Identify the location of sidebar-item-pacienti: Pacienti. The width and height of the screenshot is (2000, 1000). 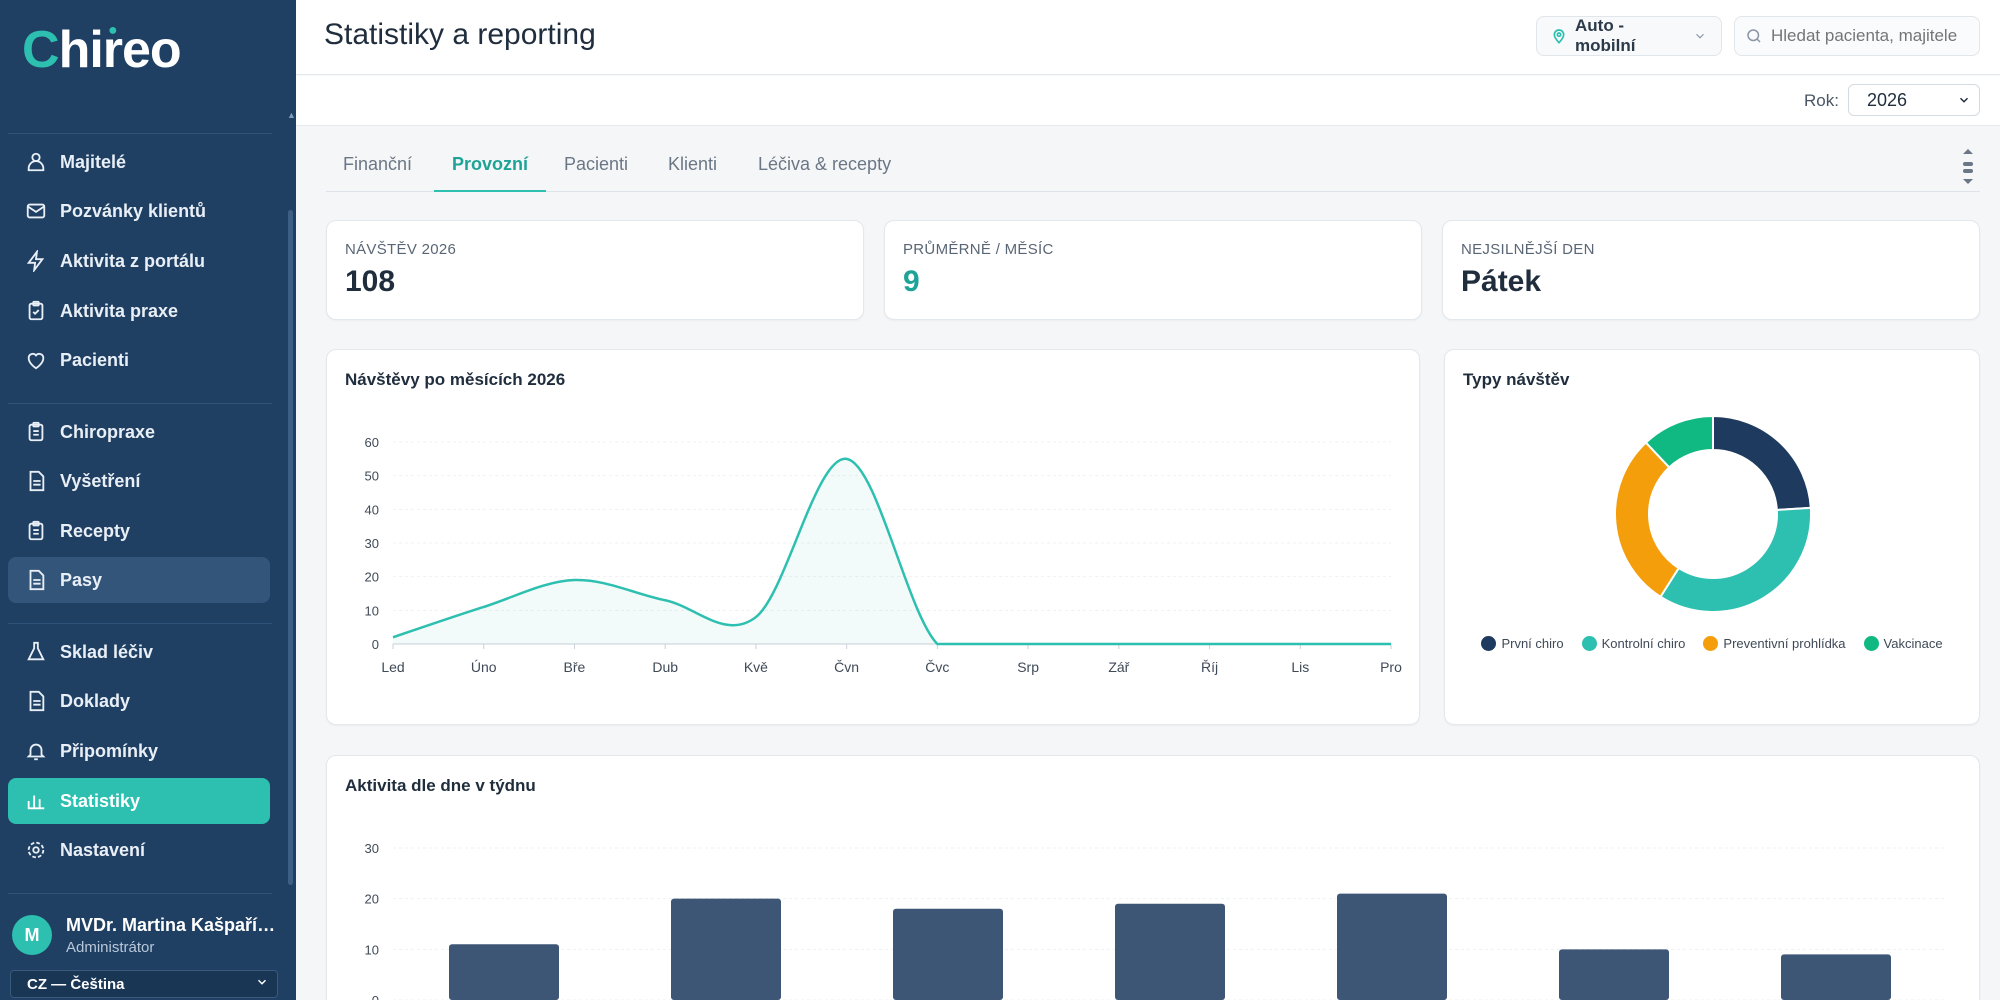
(139, 360).